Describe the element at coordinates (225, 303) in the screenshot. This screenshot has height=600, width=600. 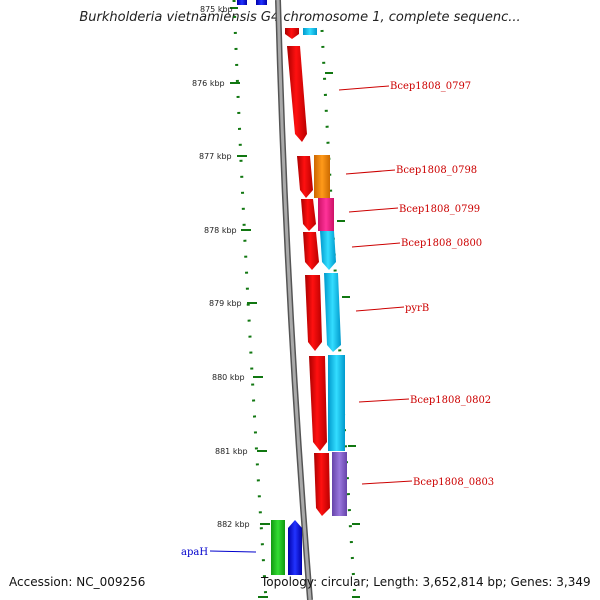
I see `tick-label-879: 879 kbp` at that location.